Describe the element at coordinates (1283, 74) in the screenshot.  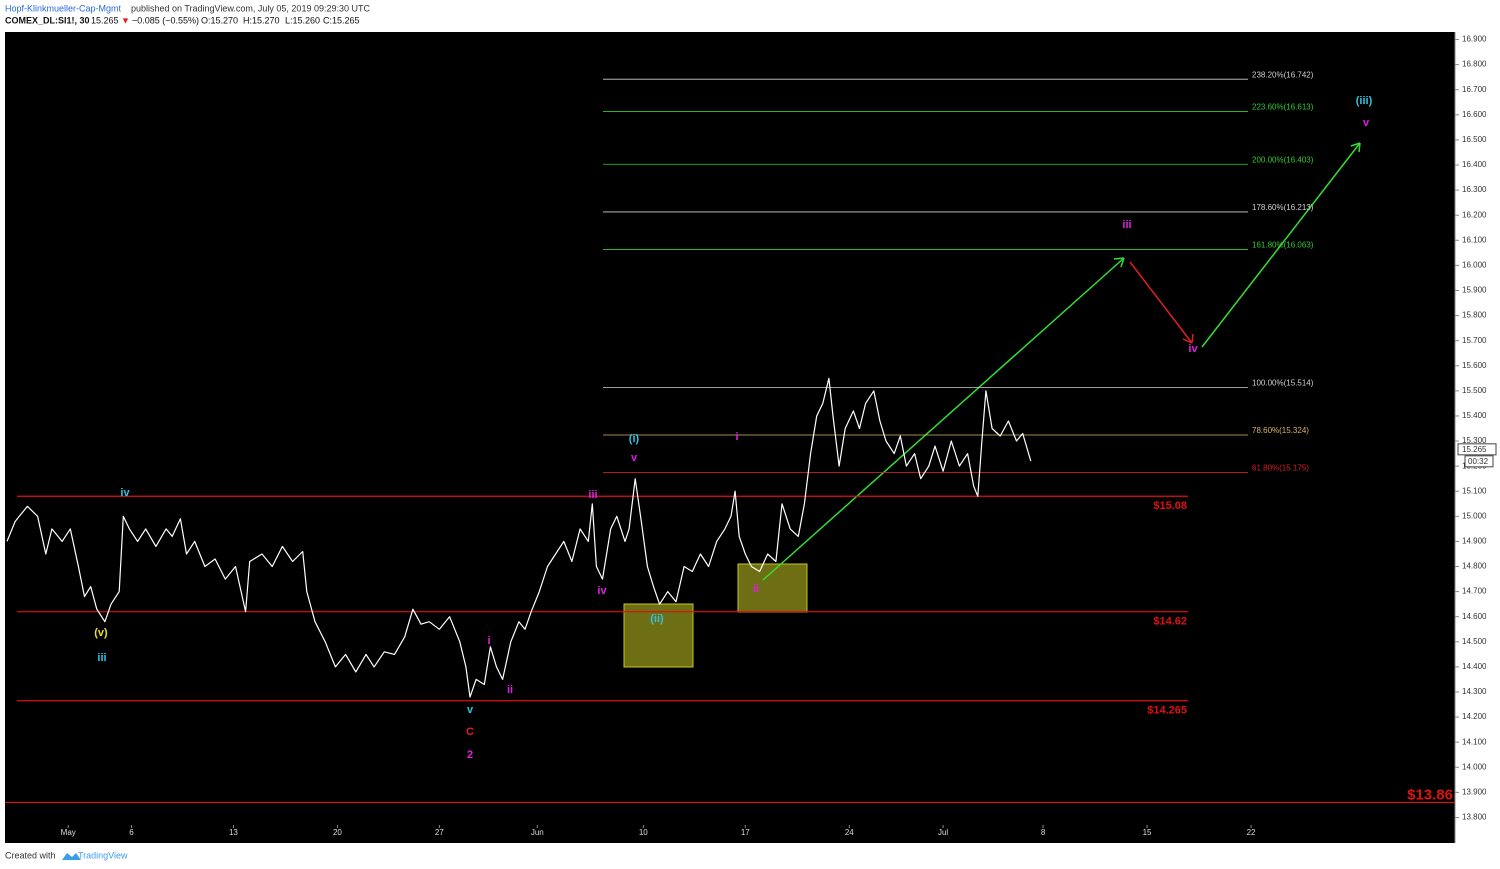
I see `fib-label: 238.20%(16.742)` at that location.